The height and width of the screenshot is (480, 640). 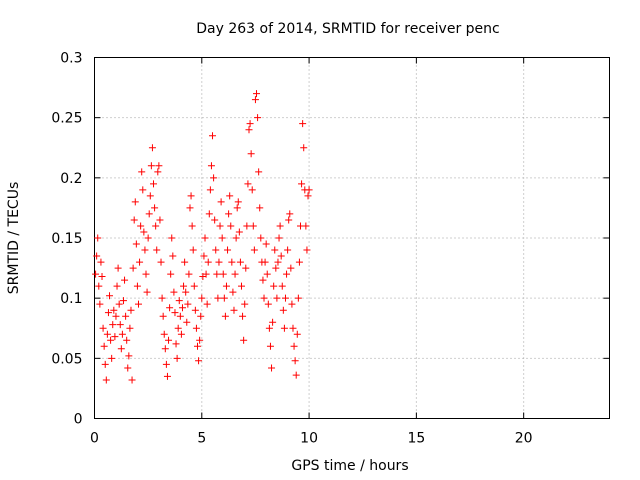 What do you see at coordinates (416, 439) in the screenshot?
I see `x-tick-label: 15` at bounding box center [416, 439].